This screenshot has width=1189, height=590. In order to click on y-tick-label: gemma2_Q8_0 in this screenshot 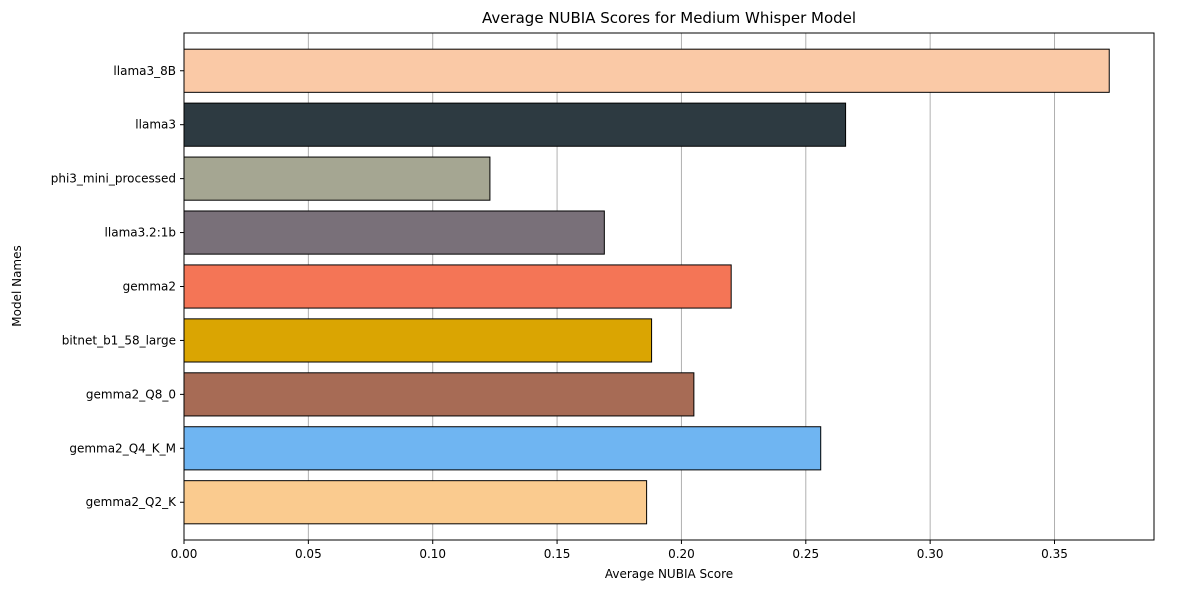, I will do `click(131, 394)`.